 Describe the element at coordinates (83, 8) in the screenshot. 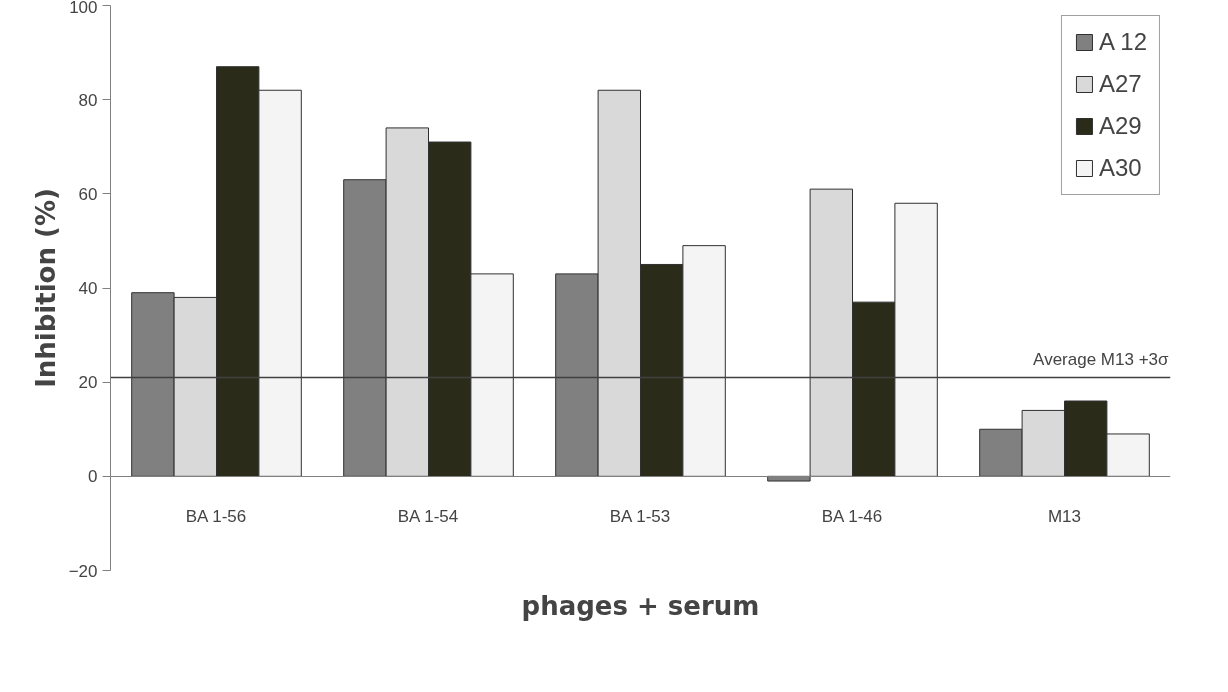

I see `y-tick-label: 100` at that location.